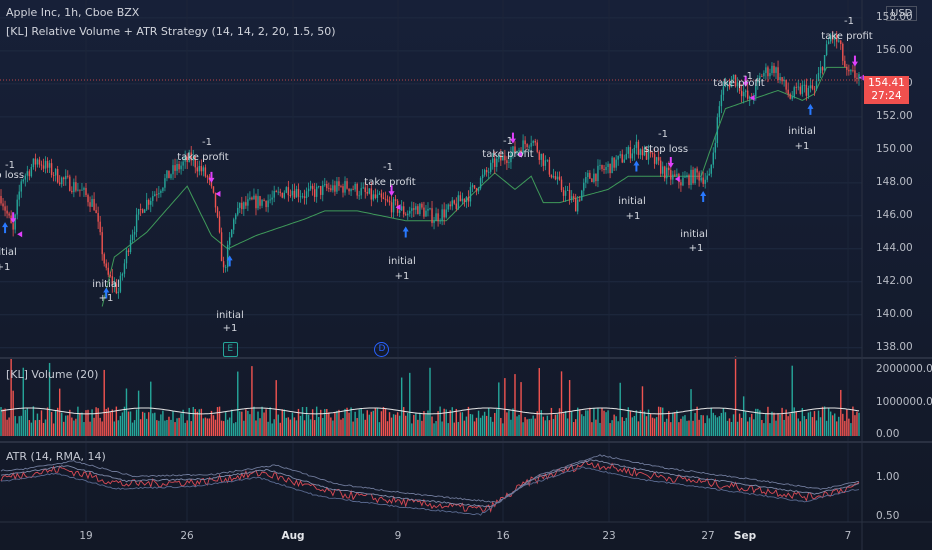  Describe the element at coordinates (902, 13) in the screenshot. I see `currency-button: USD` at that location.